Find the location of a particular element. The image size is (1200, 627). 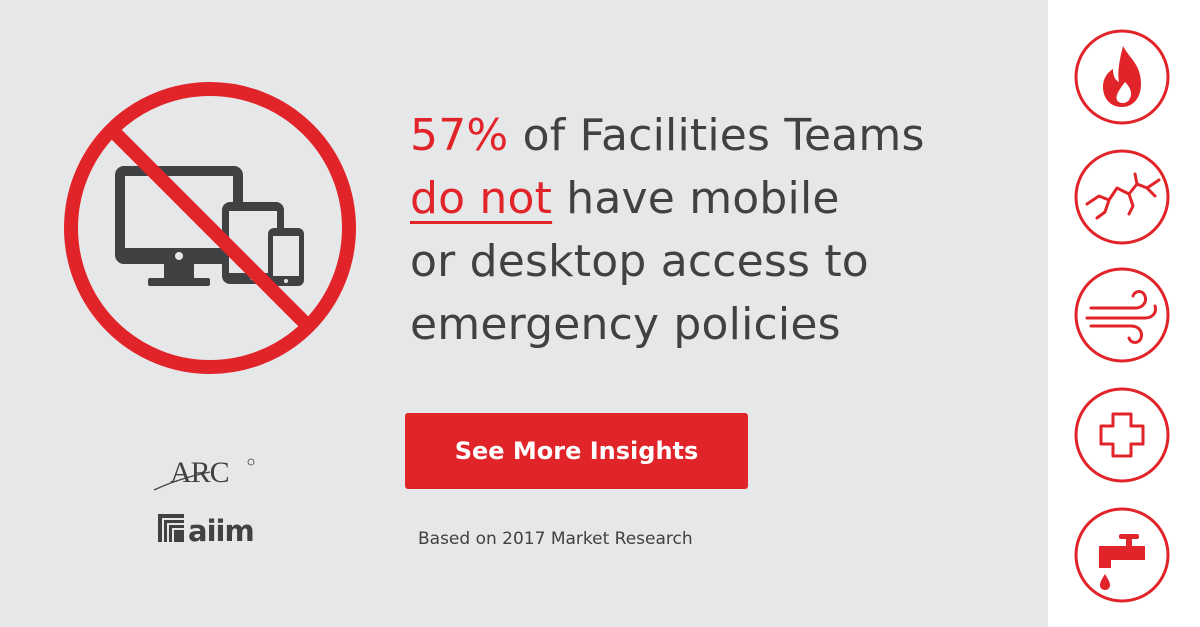

stat-percentage: 57% is located at coordinates (459, 135).